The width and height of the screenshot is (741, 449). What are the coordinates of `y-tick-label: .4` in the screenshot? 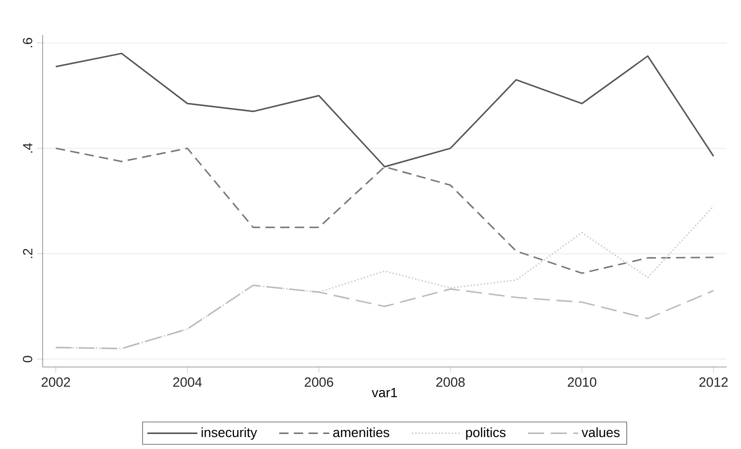 It's located at (27, 148).